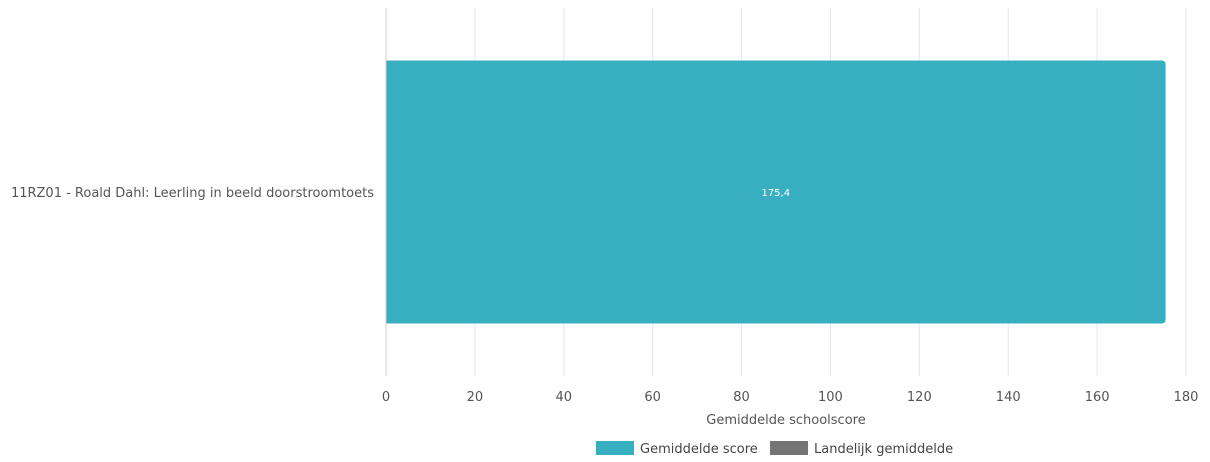  What do you see at coordinates (790, 397) in the screenshot?
I see `x-tick-labels: 0 20 40 60 80 100 120 140 160 180` at bounding box center [790, 397].